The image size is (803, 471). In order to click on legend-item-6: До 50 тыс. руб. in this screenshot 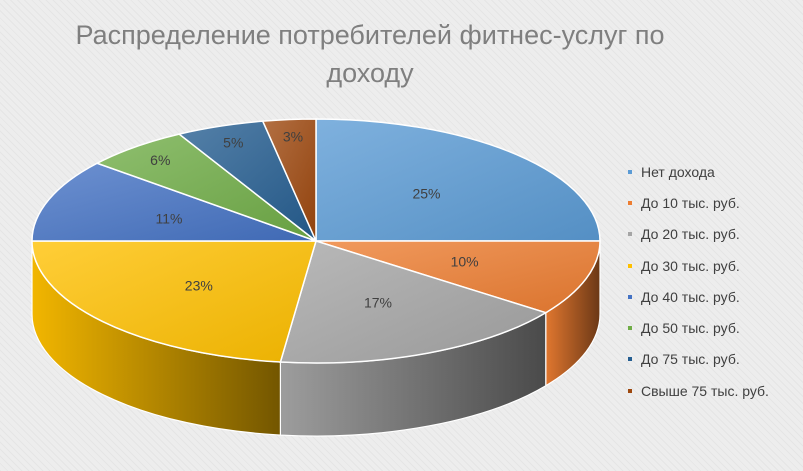, I will do `click(713, 327)`.